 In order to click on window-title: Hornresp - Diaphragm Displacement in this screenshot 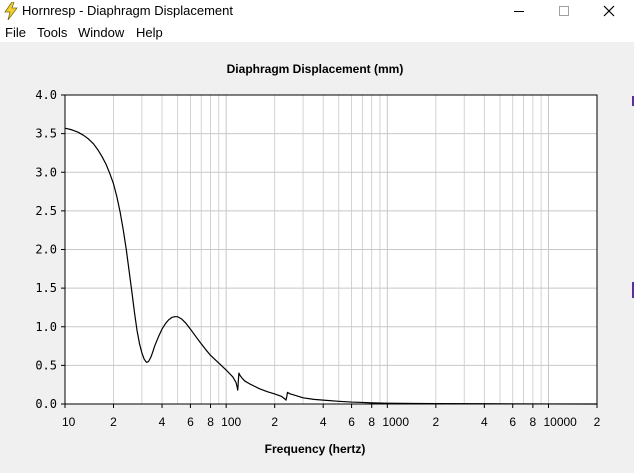, I will do `click(127, 10)`.